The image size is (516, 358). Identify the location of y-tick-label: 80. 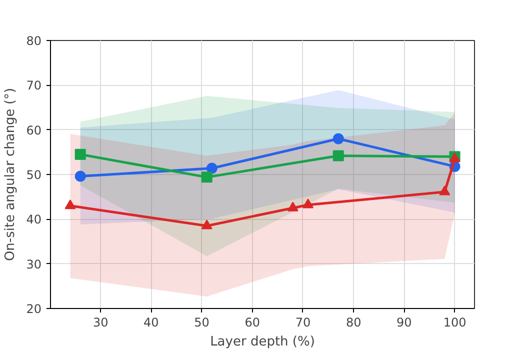
(34, 41).